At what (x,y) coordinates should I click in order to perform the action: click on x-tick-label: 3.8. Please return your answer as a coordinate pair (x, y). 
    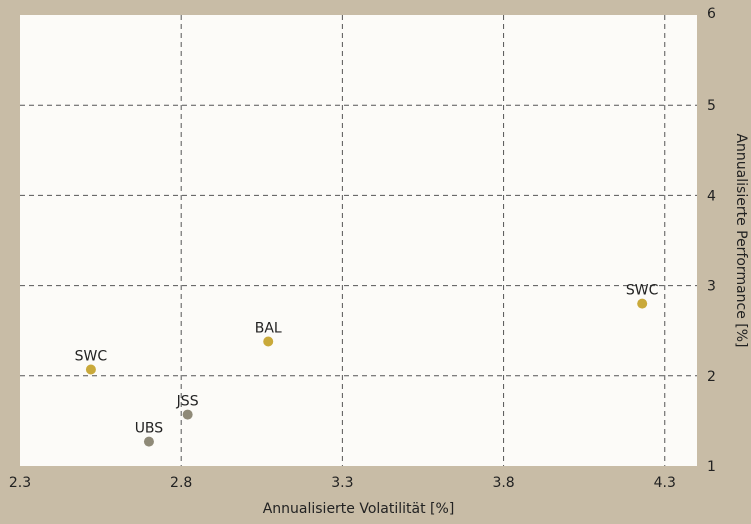
    Looking at the image, I should click on (503, 483).